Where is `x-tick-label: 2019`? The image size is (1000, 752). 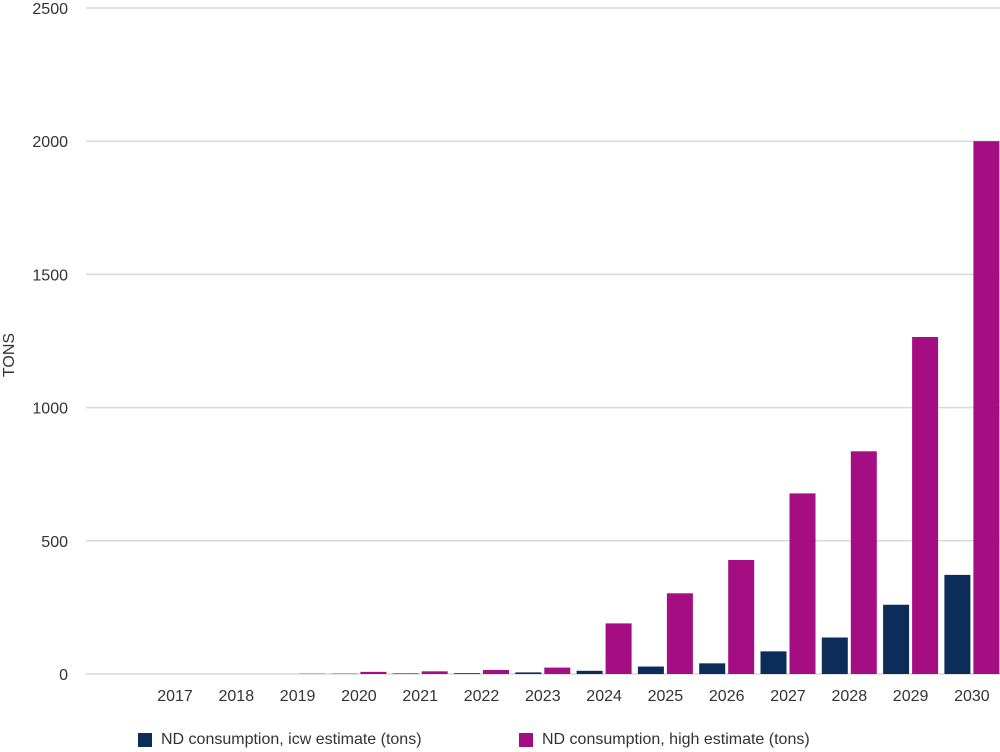 x-tick-label: 2019 is located at coordinates (298, 696).